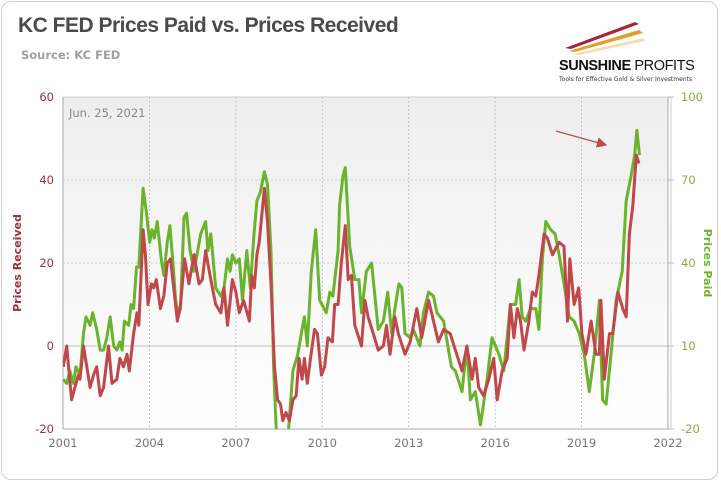  Describe the element at coordinates (688, 346) in the screenshot. I see `right-y-tick-label: 10` at that location.